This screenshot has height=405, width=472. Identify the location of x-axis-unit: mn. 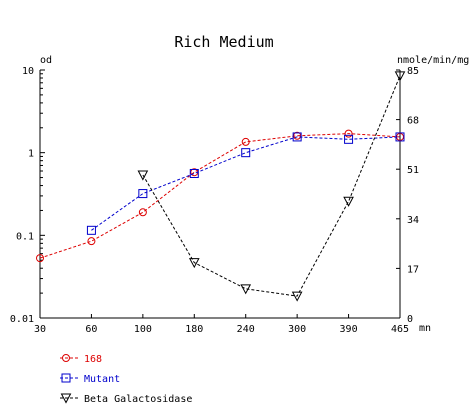
(425, 328).